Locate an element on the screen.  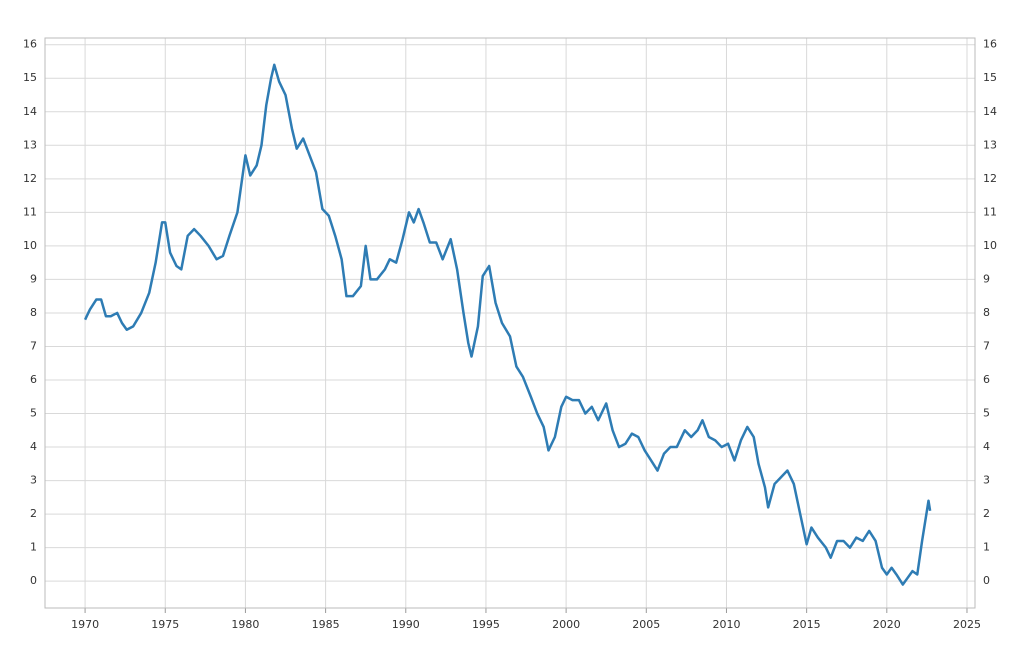
x-tick-label: 1975 is located at coordinates (165, 624).